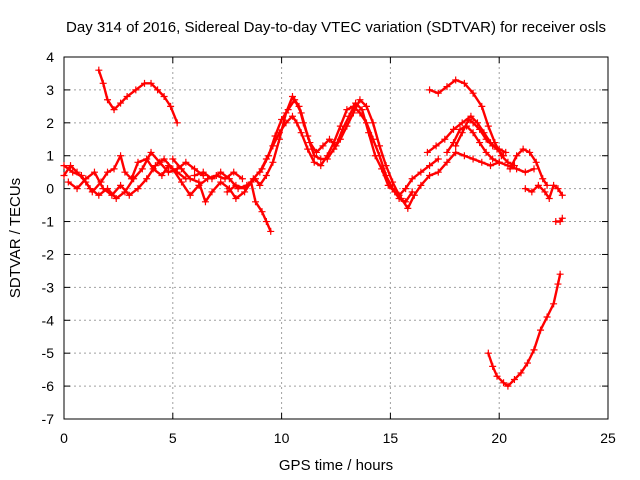 The width and height of the screenshot is (640, 480). Describe the element at coordinates (50, 156) in the screenshot. I see `y-tick-label: 1` at that location.